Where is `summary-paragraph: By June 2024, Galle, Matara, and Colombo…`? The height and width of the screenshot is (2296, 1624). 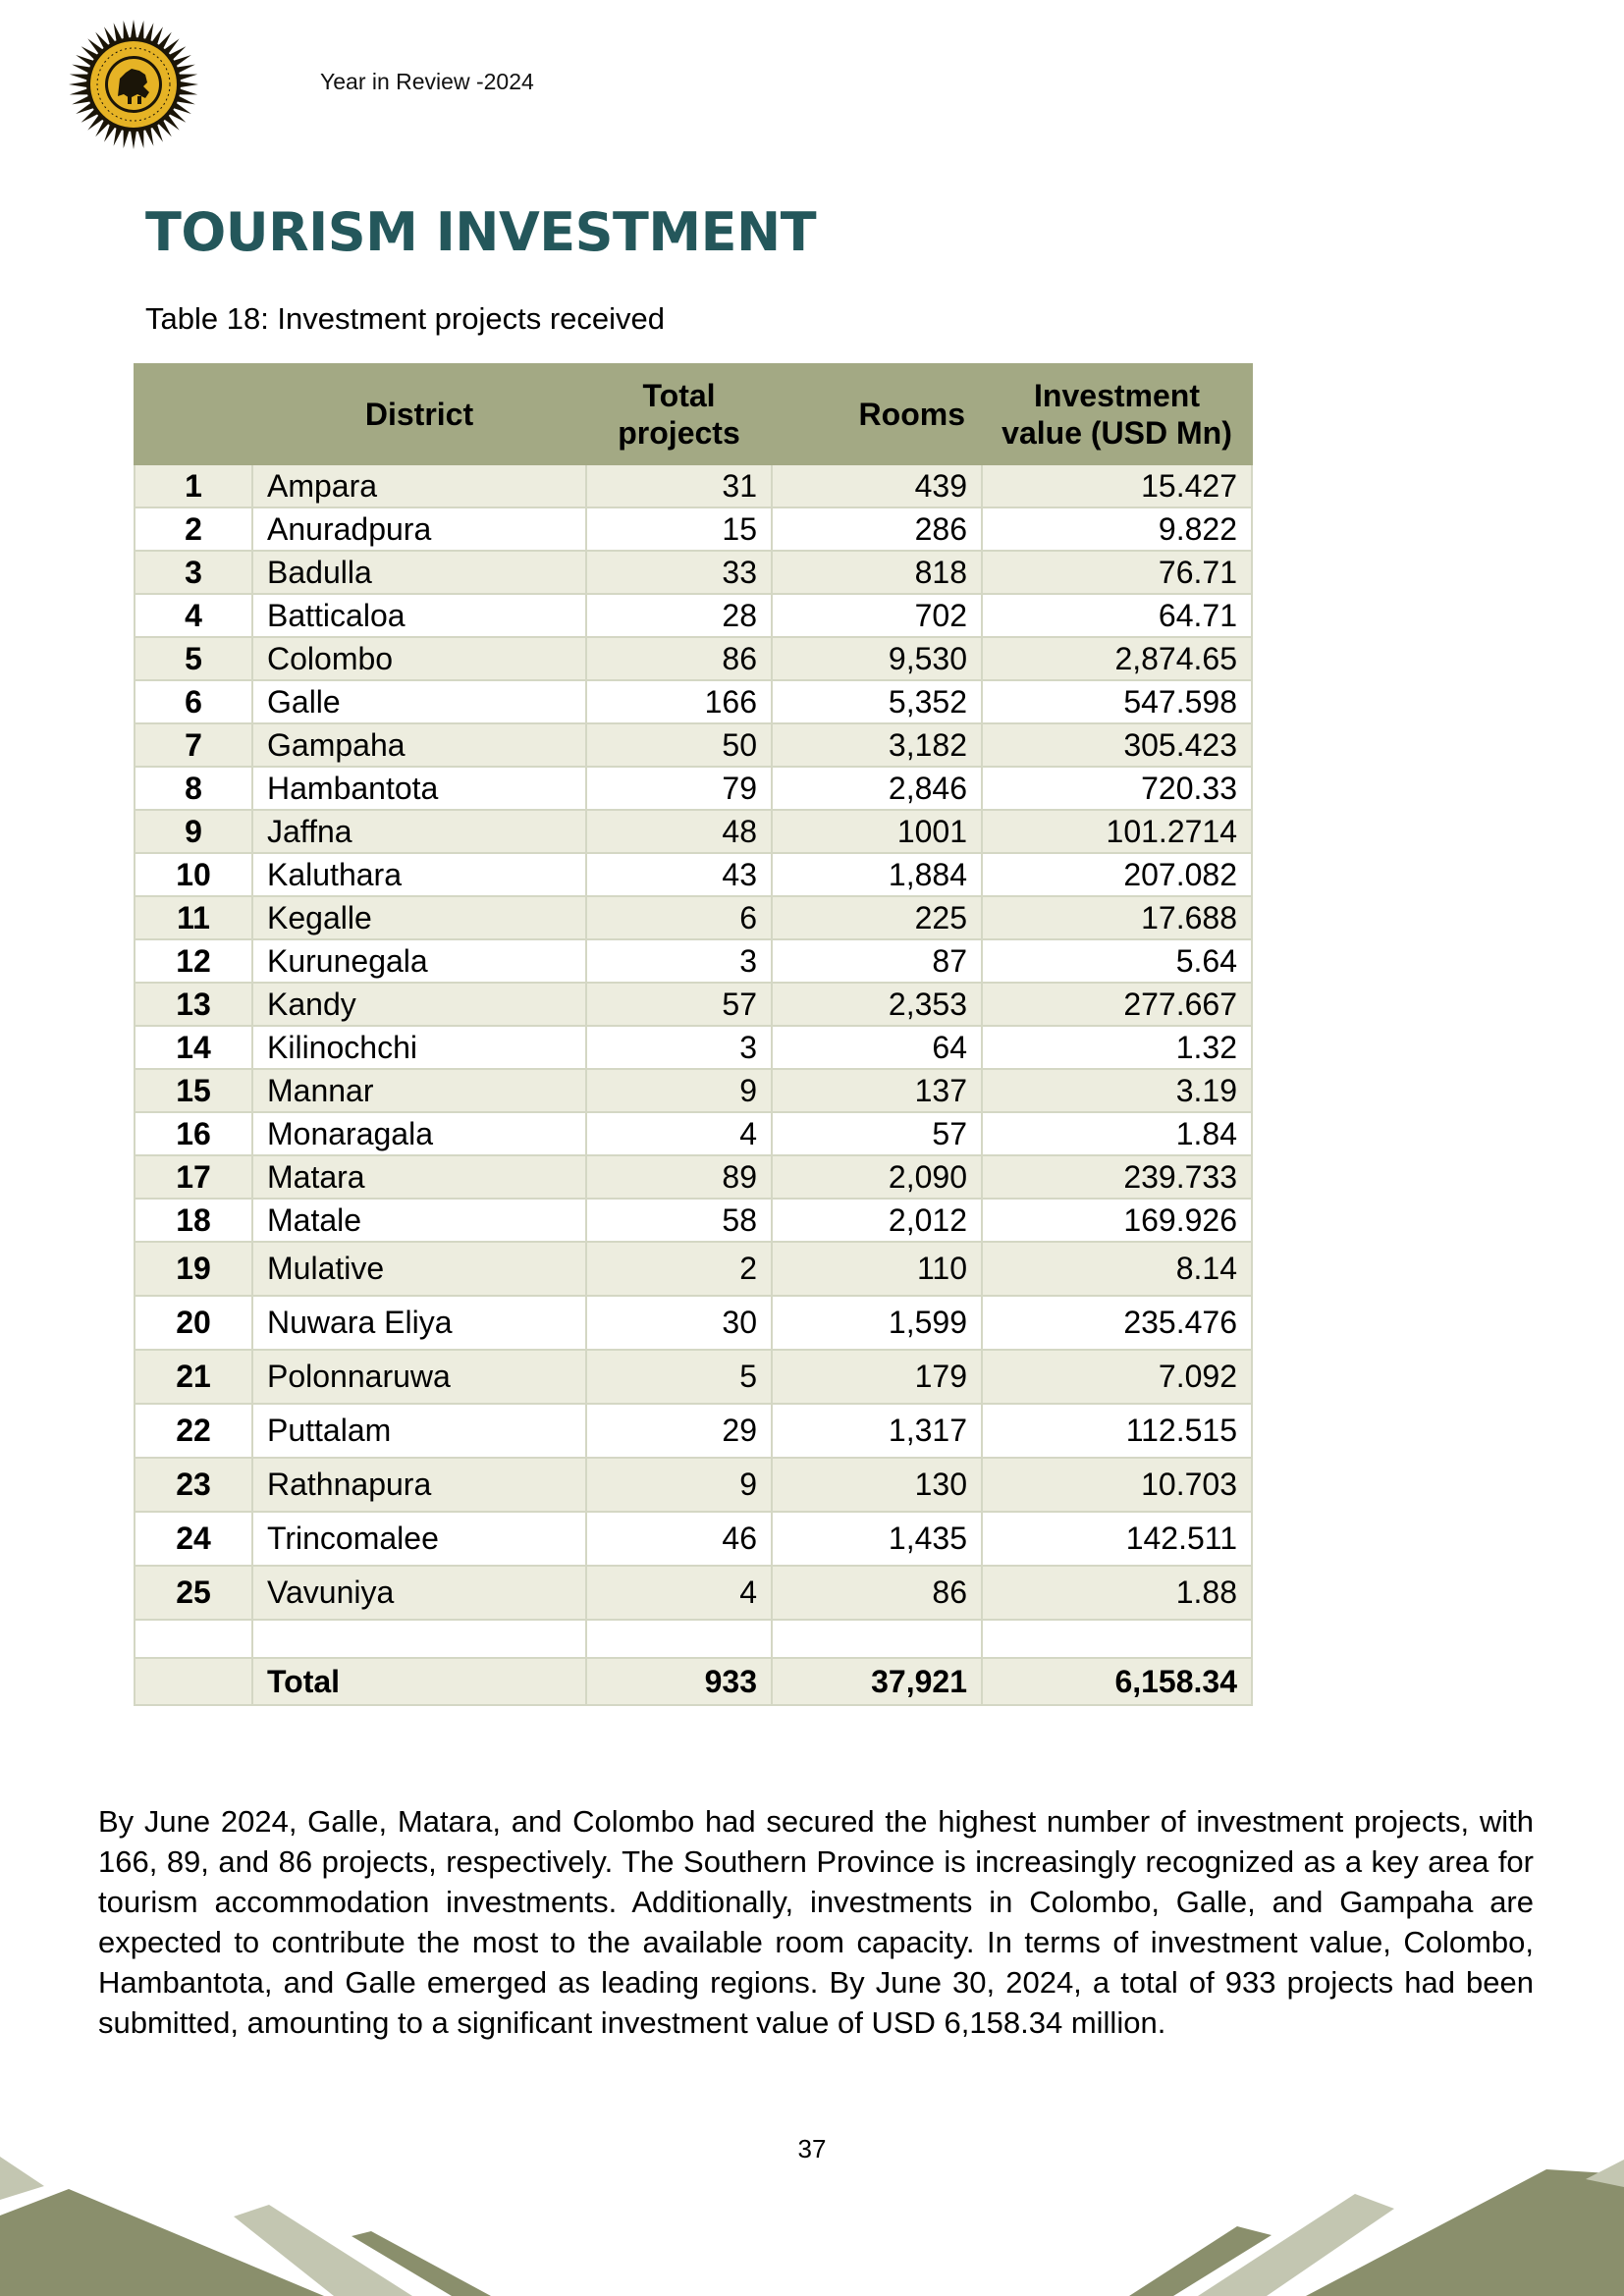
summary-paragraph: By June 2024, Galle, Matara, and Colombo… is located at coordinates (816, 1922).